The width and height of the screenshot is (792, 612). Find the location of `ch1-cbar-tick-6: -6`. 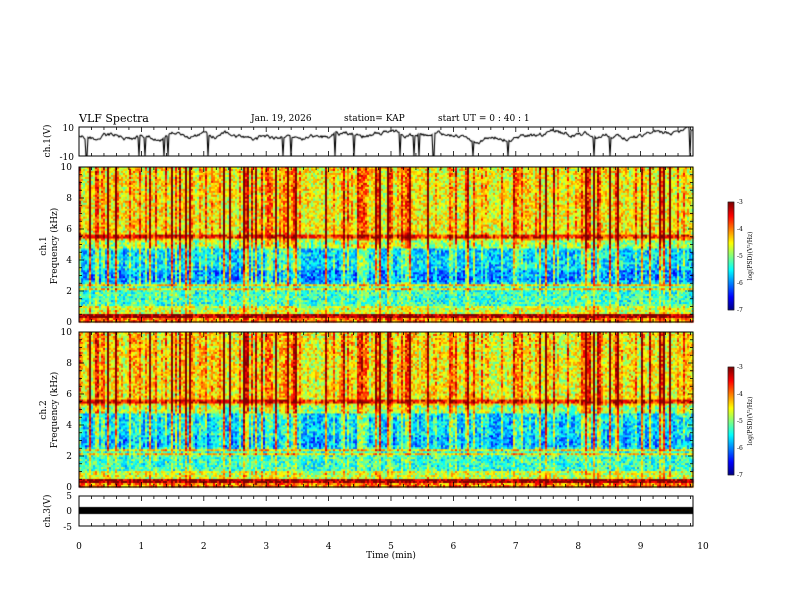

ch1-cbar-tick-6: -6 is located at coordinates (740, 283).